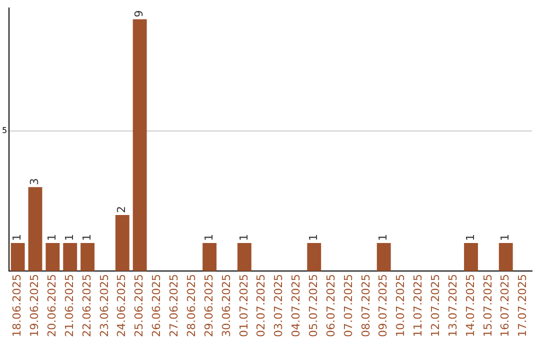  Describe the element at coordinates (418, 306) in the screenshot. I see `x-tick-label: 11.07.2025` at that location.